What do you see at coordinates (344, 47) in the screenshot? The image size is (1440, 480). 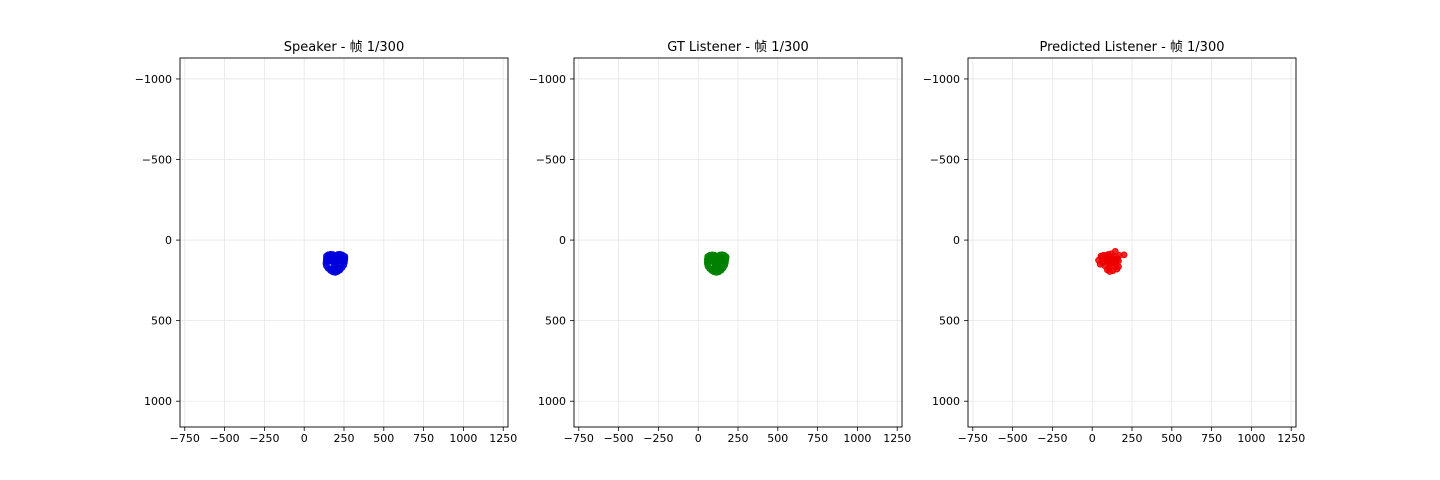 I see `chart-title: Speaker - 帧 1/300` at bounding box center [344, 47].